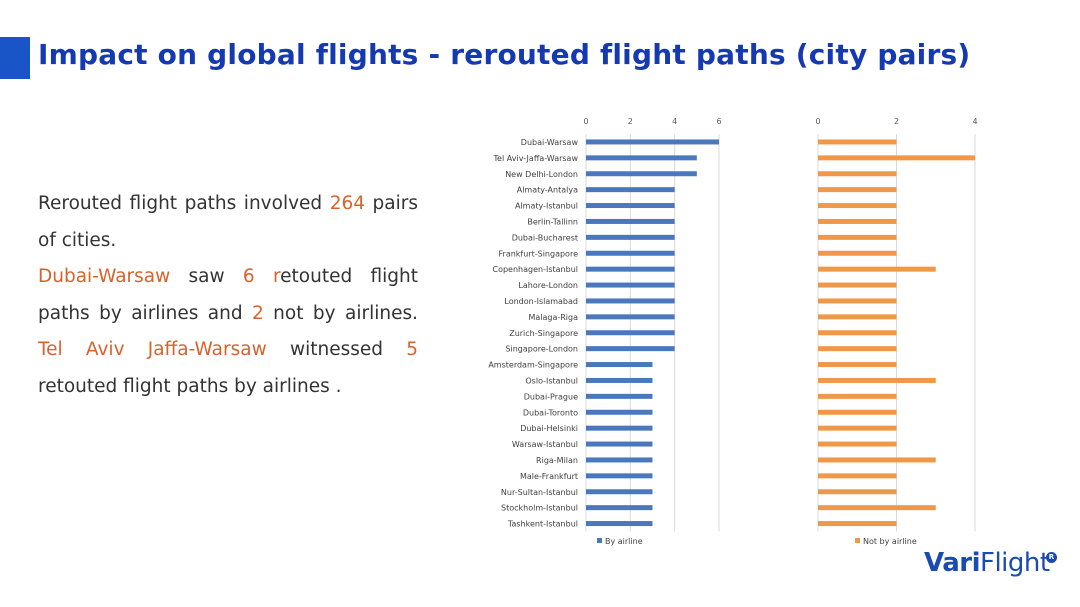 This screenshot has width=1080, height=607. Describe the element at coordinates (184, 203) in the screenshot. I see `text-segment: Rerouted flight paths involved` at that location.